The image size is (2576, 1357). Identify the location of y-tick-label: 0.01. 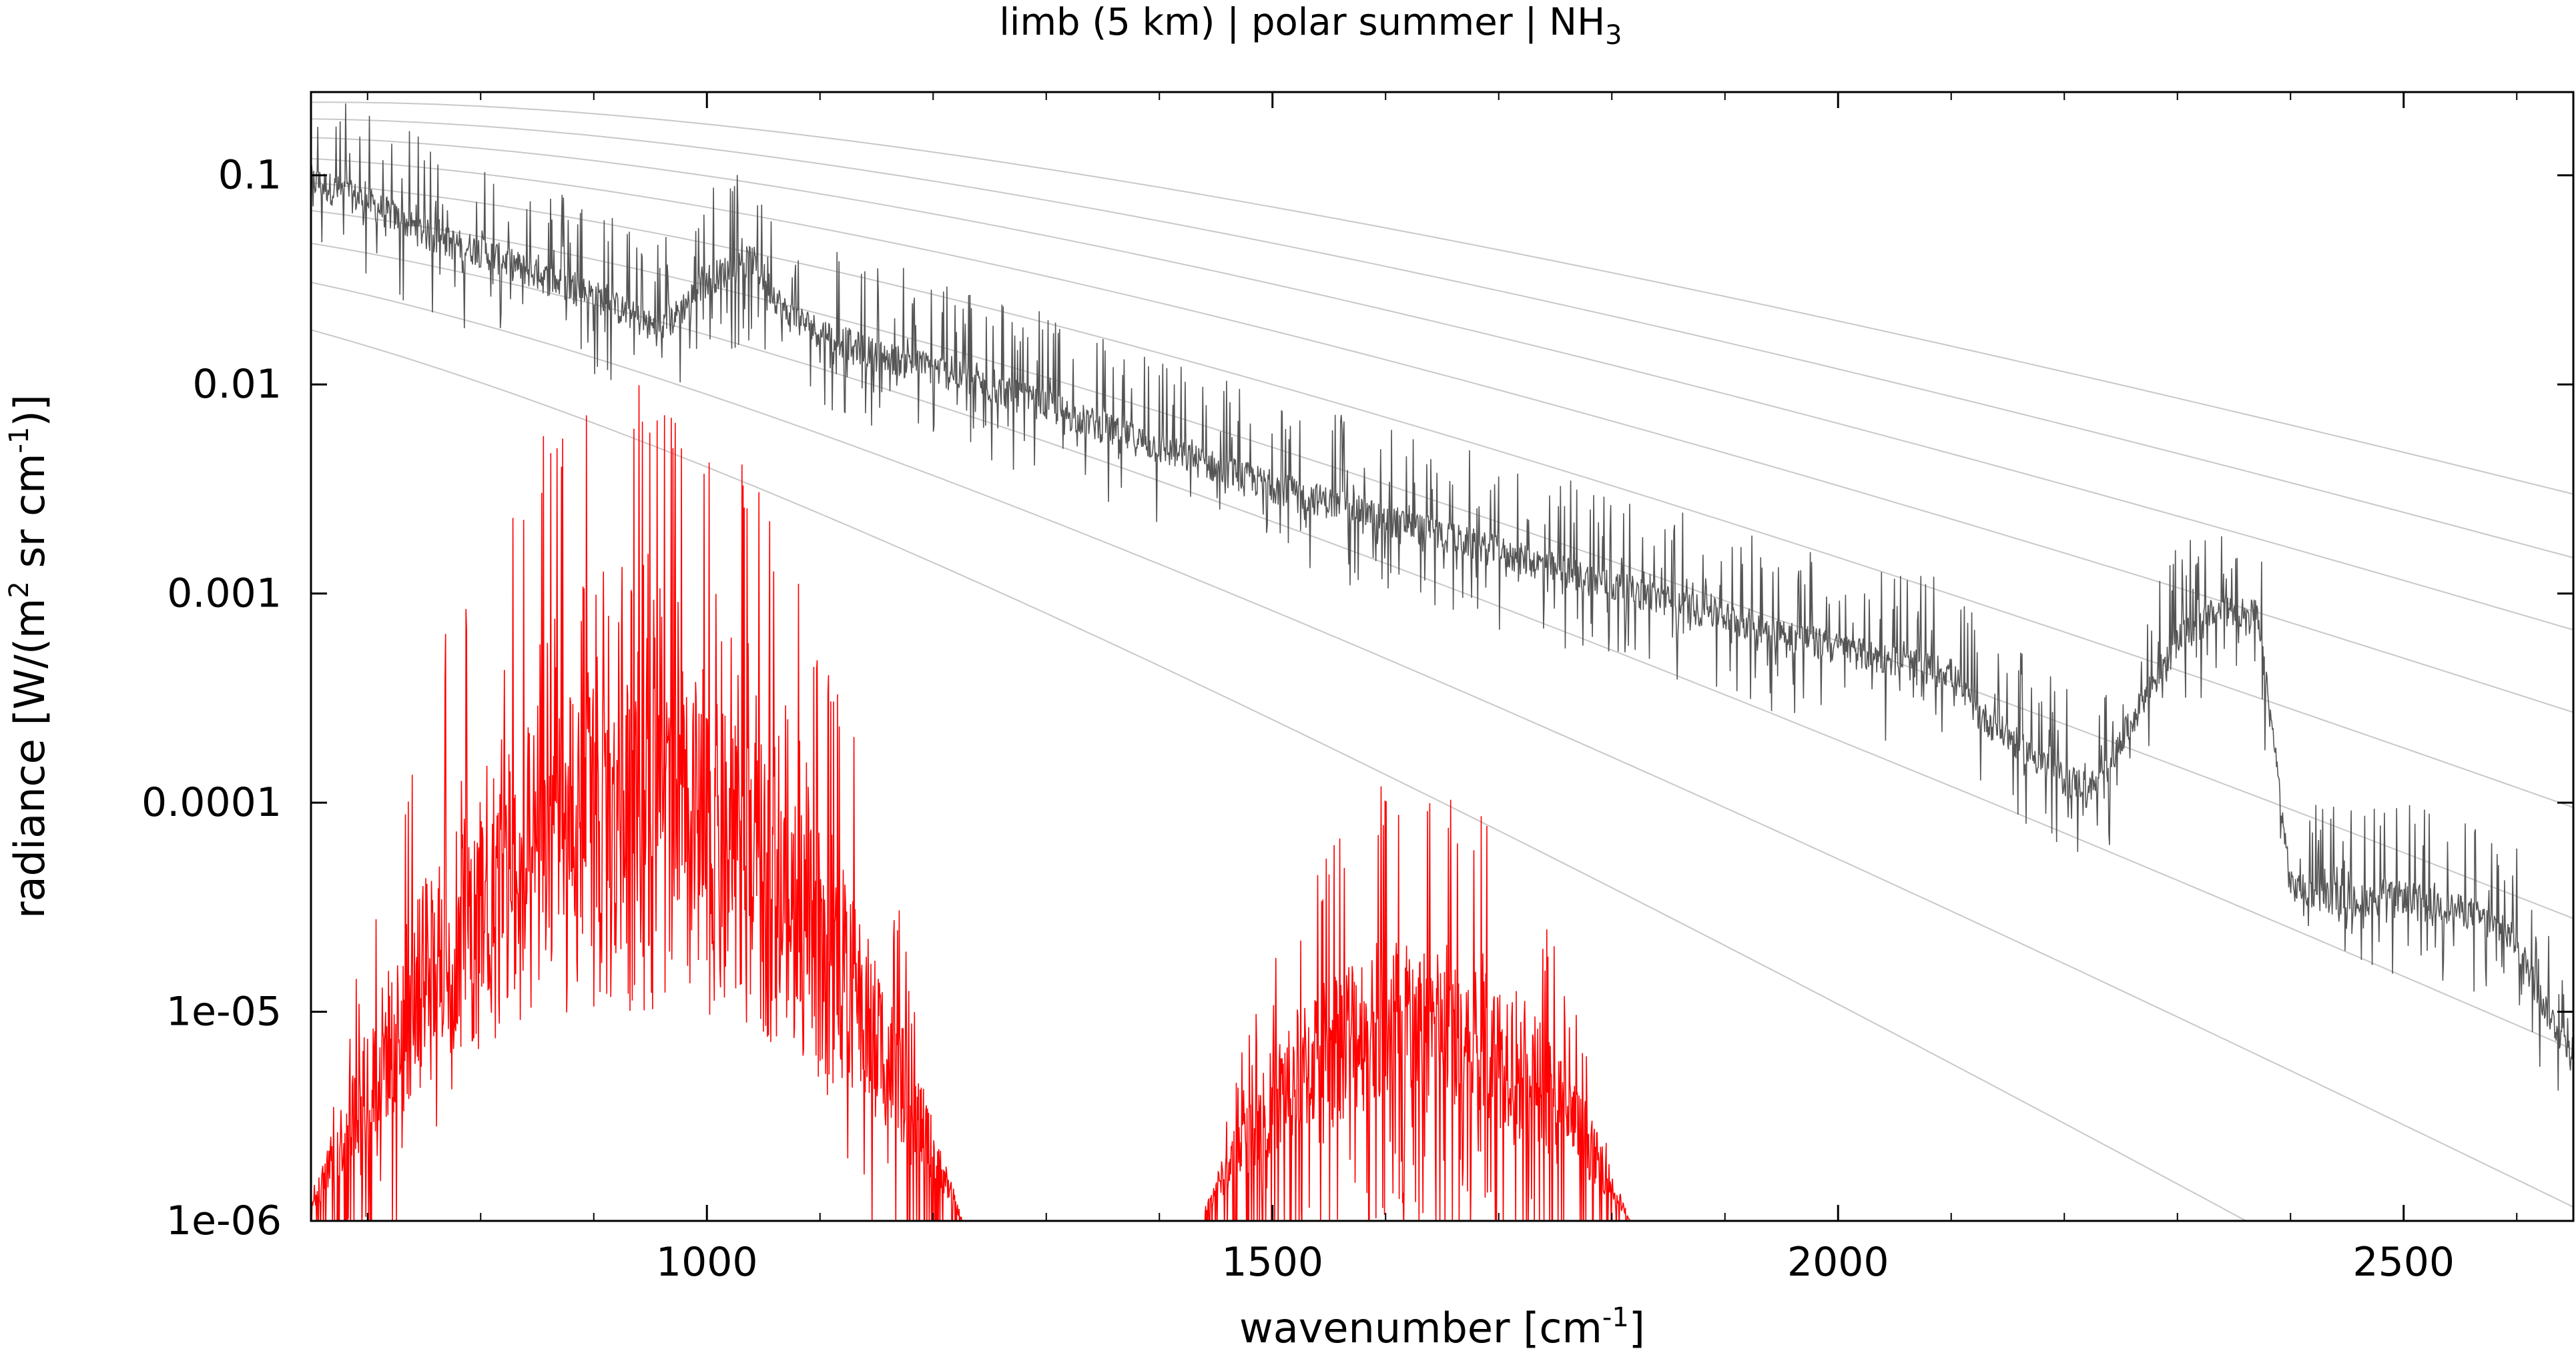
(237, 384).